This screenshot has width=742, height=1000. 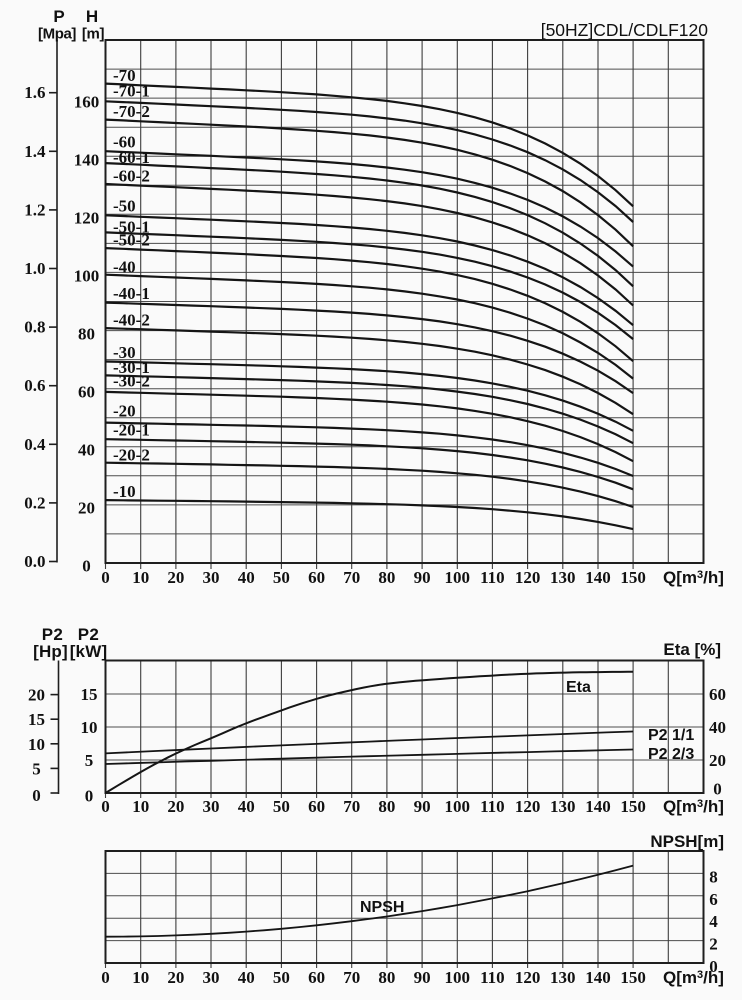 What do you see at coordinates (124, 141) in the screenshot?
I see `svg-text: -60` at bounding box center [124, 141].